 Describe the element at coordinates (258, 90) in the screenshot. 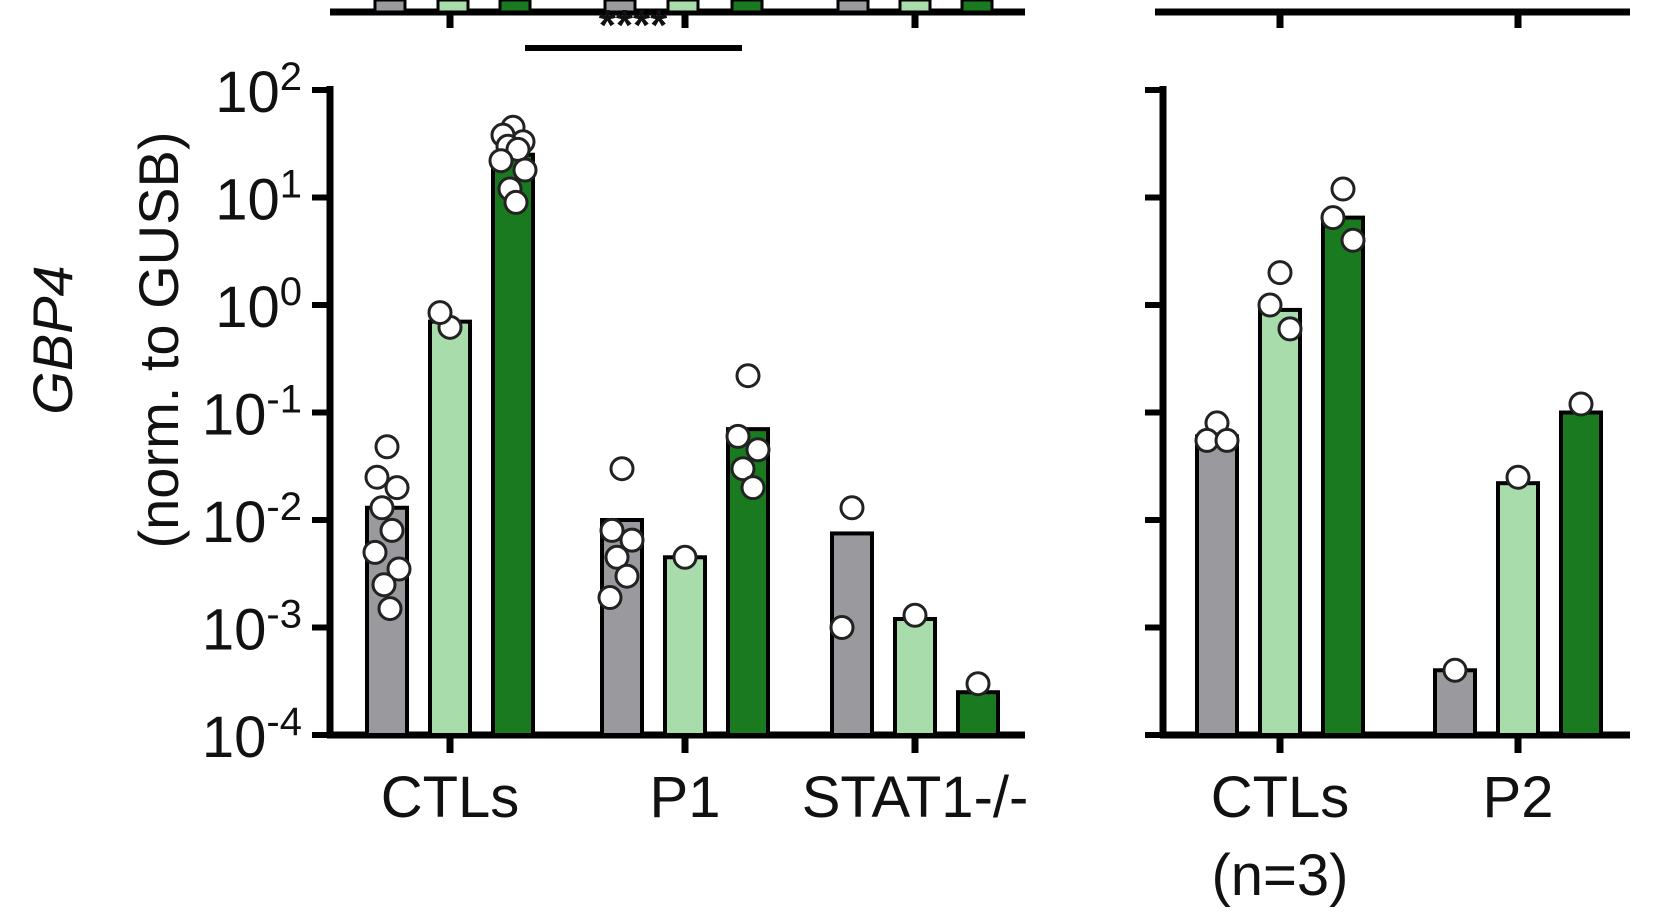

I see `y-tick-label: 10²` at that location.